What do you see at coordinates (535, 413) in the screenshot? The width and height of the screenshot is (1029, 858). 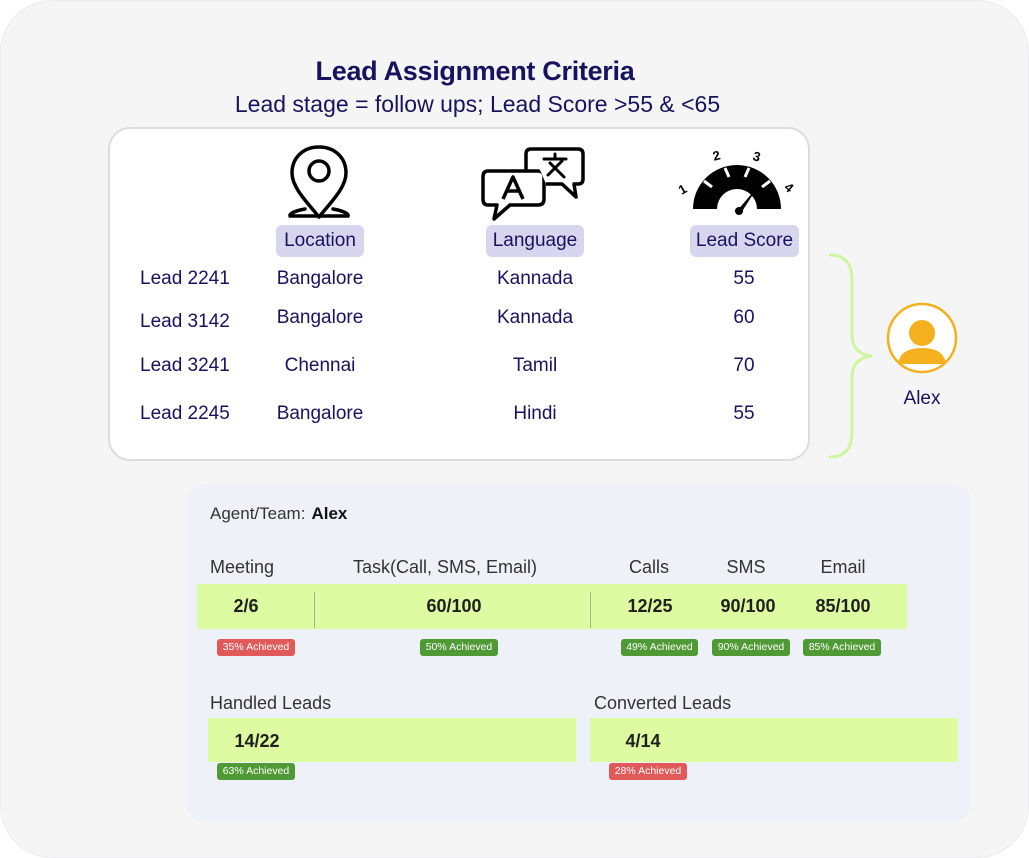 I see `lead-language: Hindi` at bounding box center [535, 413].